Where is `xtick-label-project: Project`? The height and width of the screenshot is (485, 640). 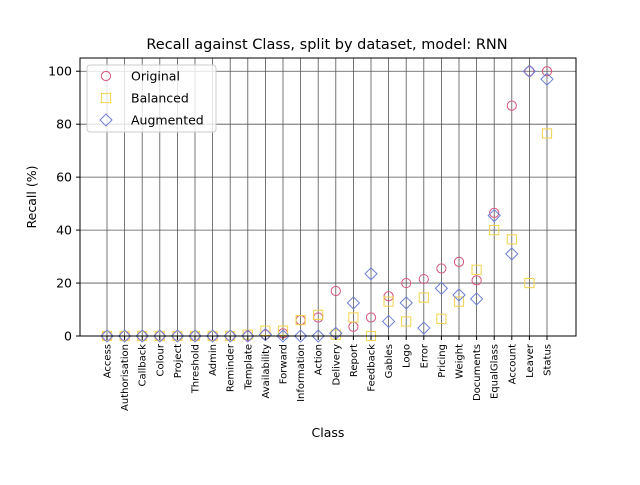
xtick-label-project: Project is located at coordinates (178, 361).